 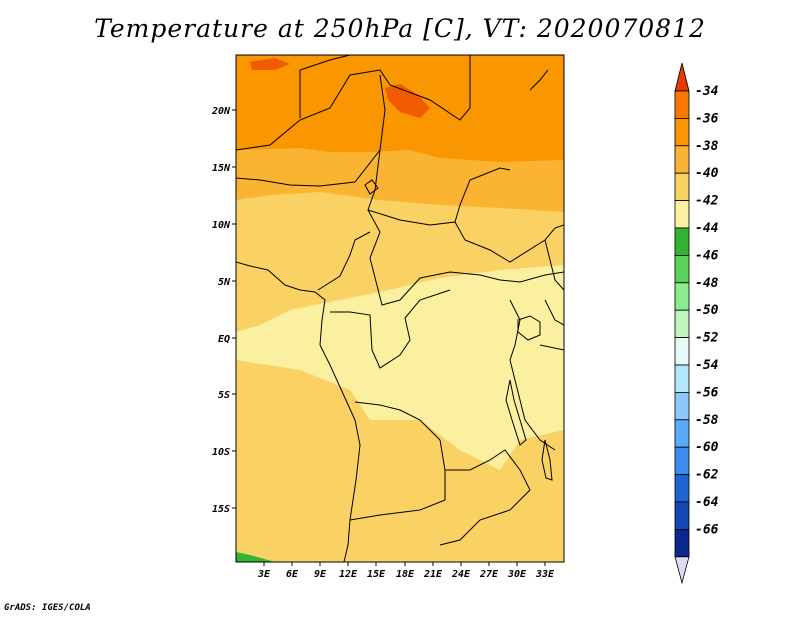 I want to click on border-uganda-kenya, so click(x=551, y=325).